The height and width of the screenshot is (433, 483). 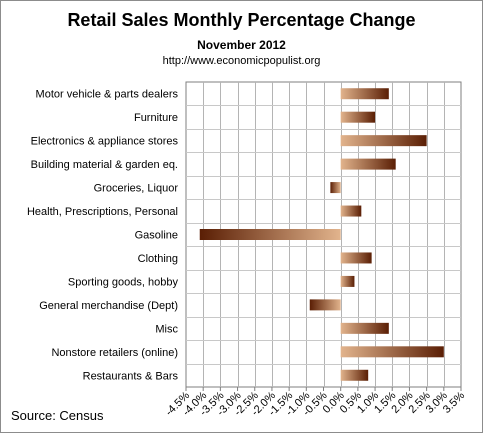 I want to click on category-label: Restaurants & Bars, so click(x=131, y=376).